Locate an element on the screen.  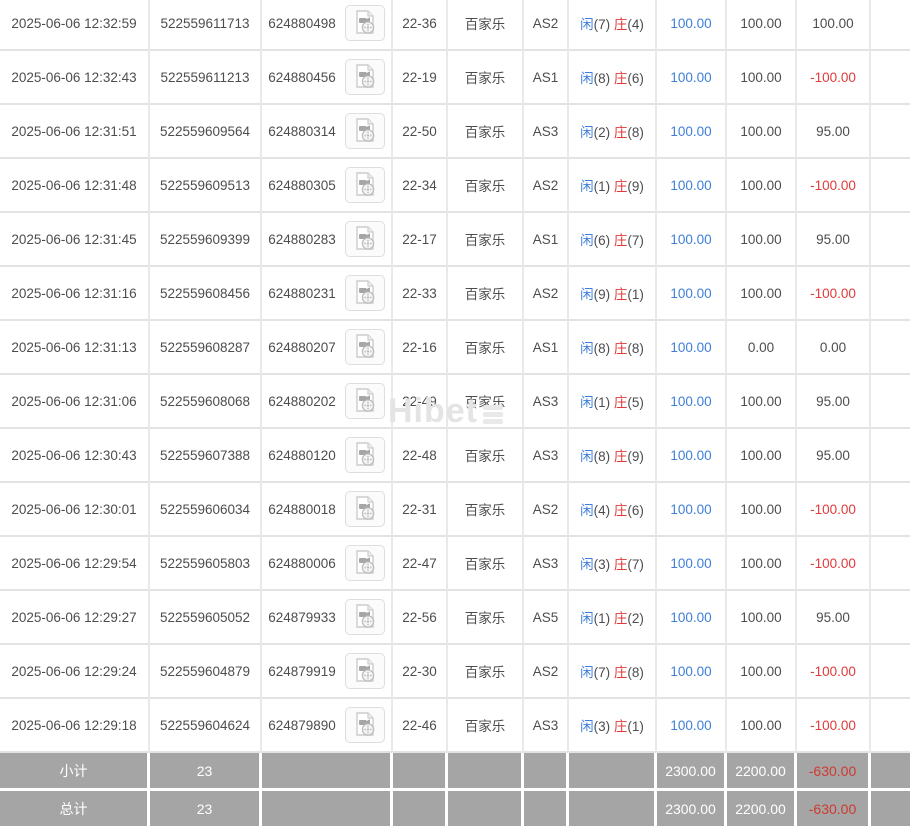
game-result: 闲(8) 庄(9) is located at coordinates (613, 456).